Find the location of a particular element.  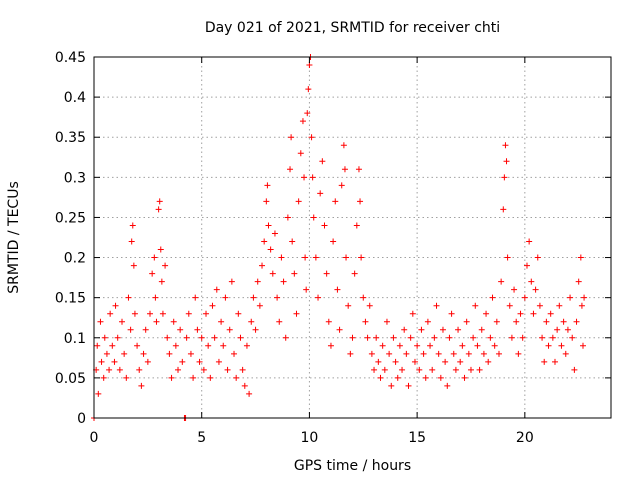

y-tick-label: 0 is located at coordinates (81, 419).